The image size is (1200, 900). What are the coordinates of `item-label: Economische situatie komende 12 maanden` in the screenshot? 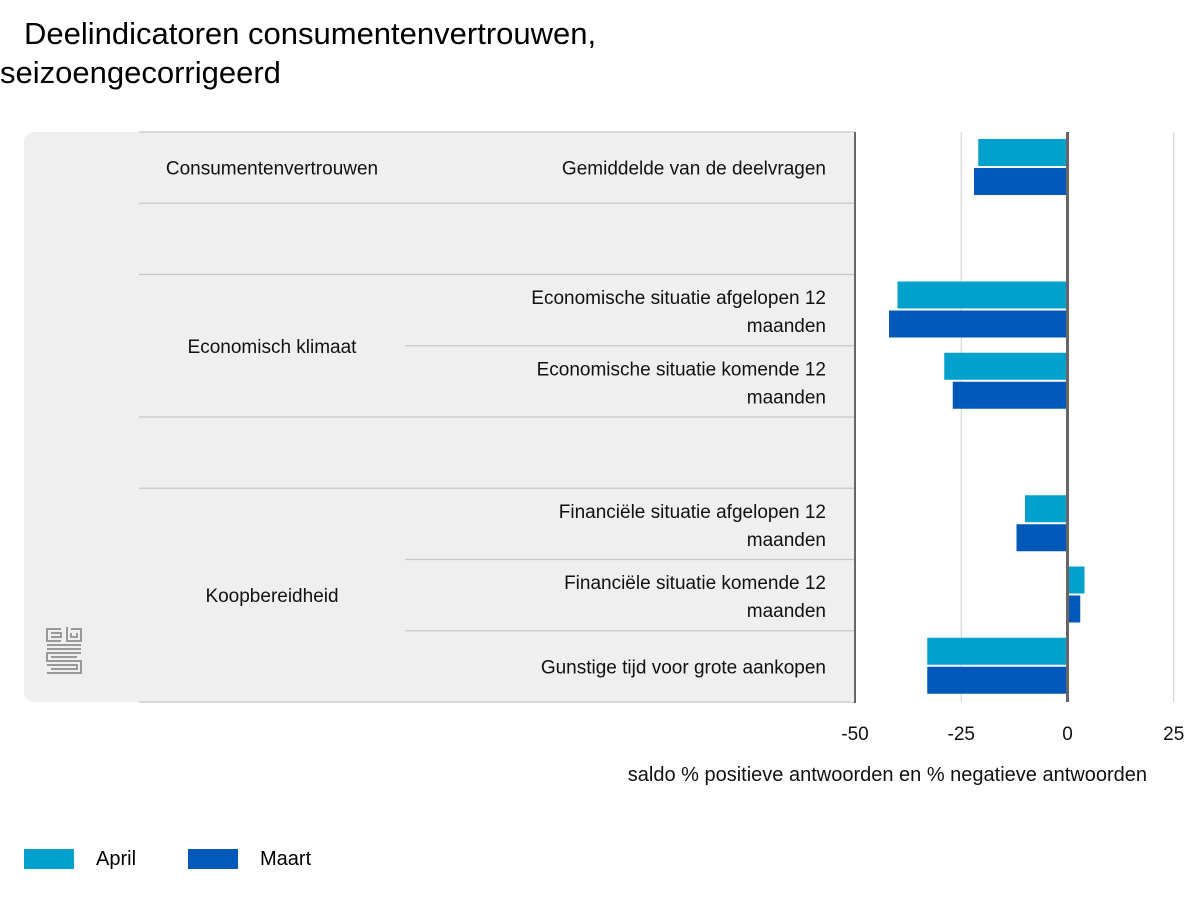 It's located at (681, 383).